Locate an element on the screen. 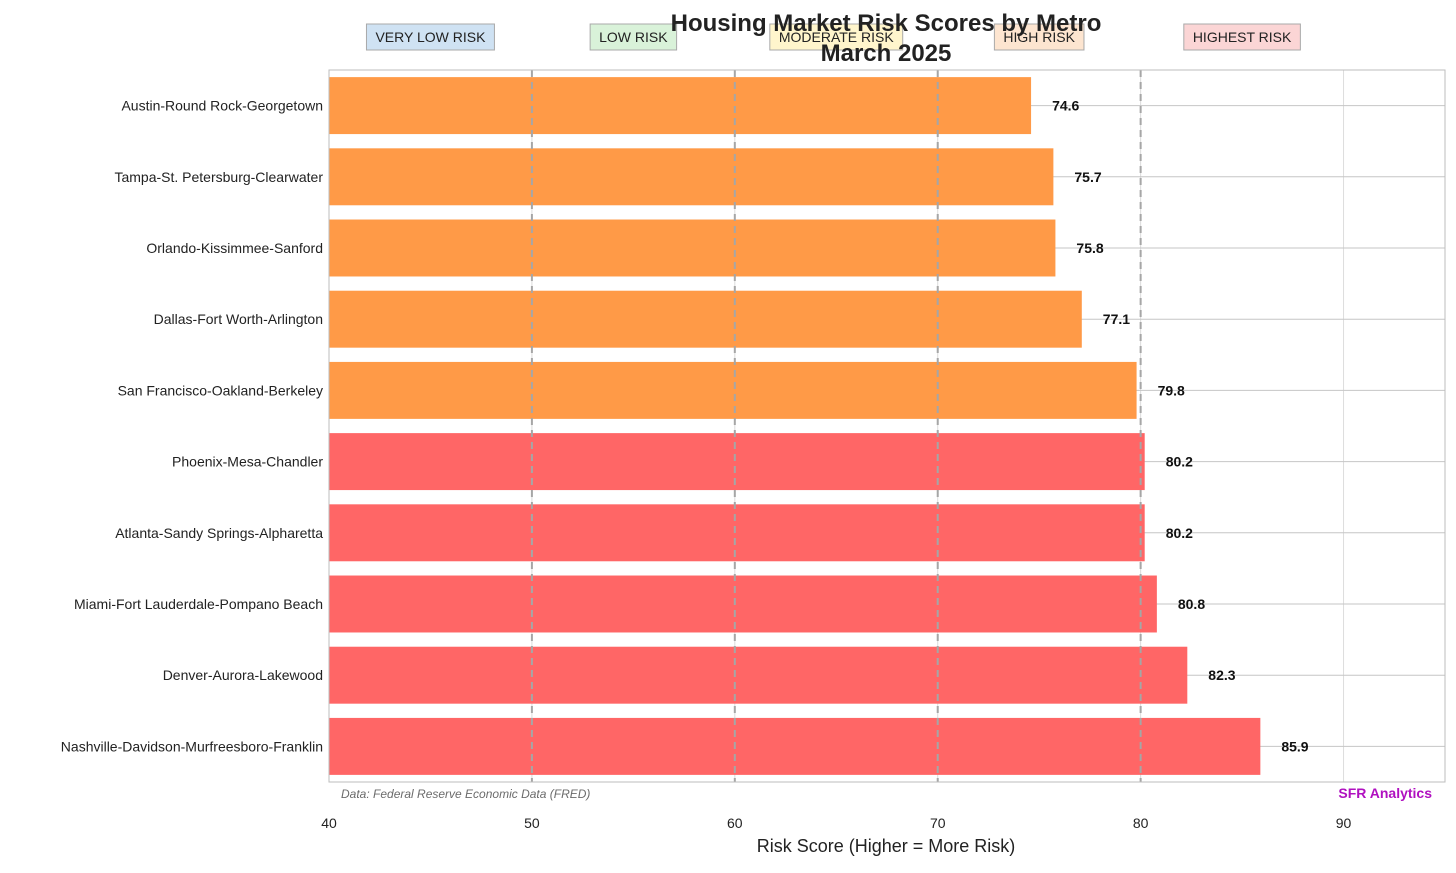  category-label: Austin-Round Rock-Georgetown is located at coordinates (222, 106).